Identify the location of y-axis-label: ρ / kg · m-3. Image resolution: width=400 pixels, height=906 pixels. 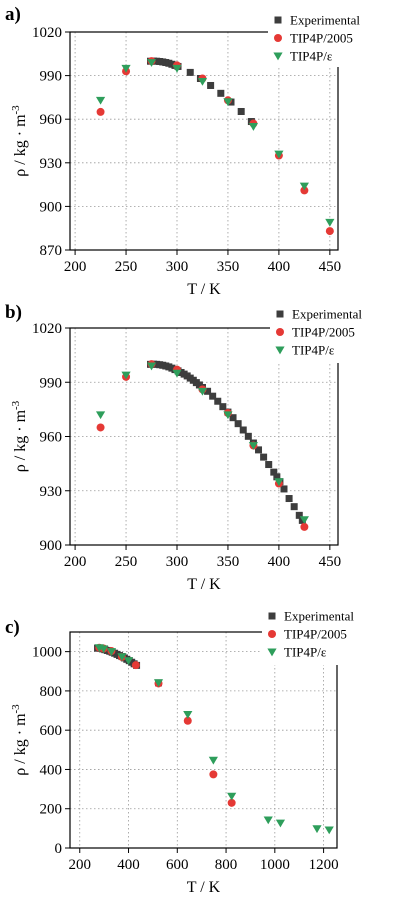
(19, 141).